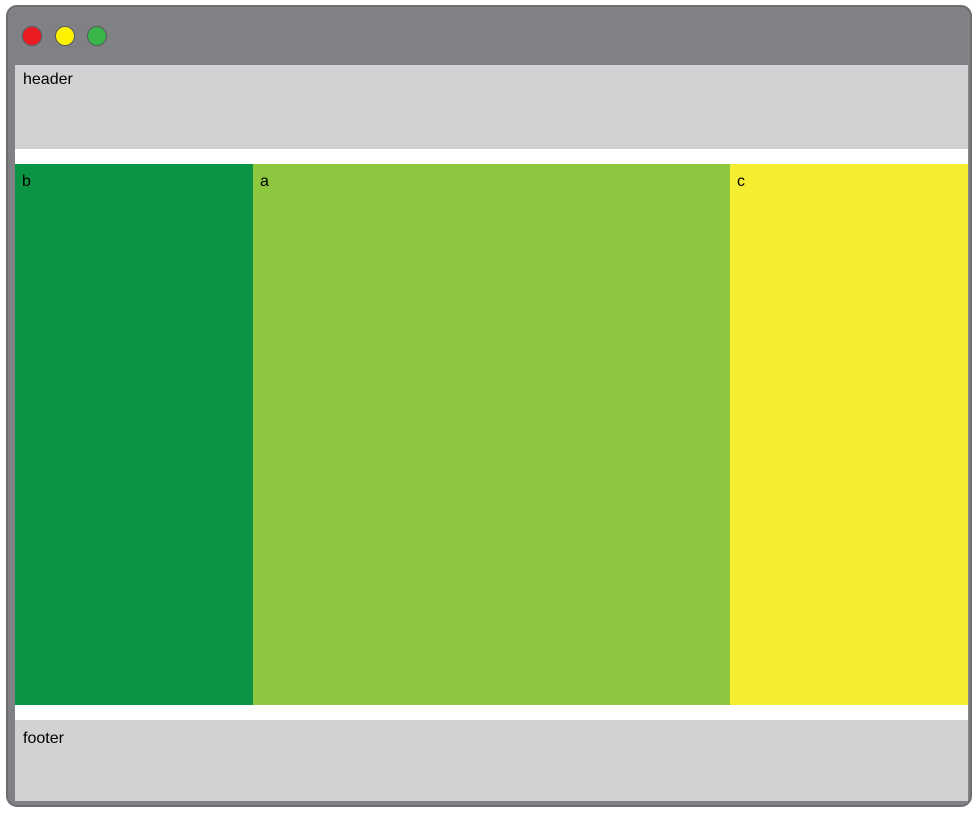  Describe the element at coordinates (32, 36) in the screenshot. I see `close-button` at that location.